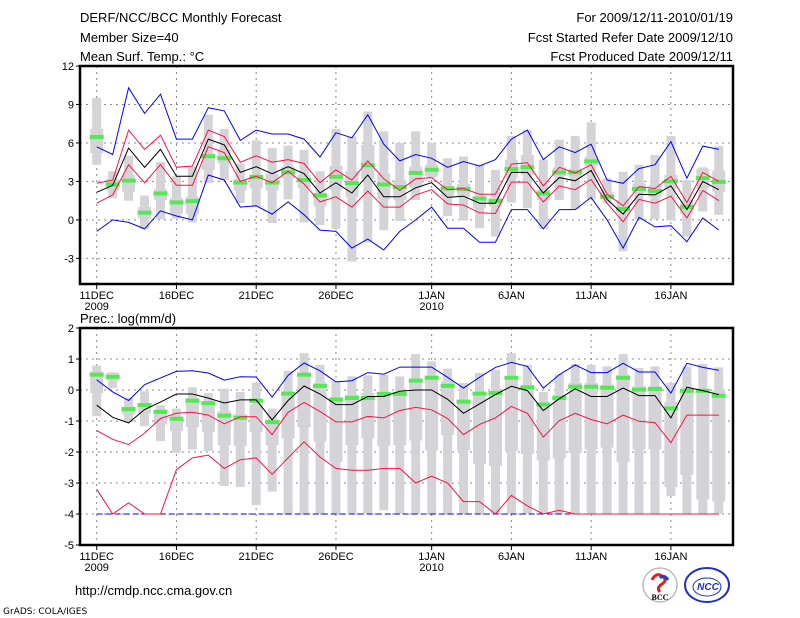 The width and height of the screenshot is (800, 618). What do you see at coordinates (431, 557) in the screenshot?
I see `x-tick-label: 1JAN` at bounding box center [431, 557].